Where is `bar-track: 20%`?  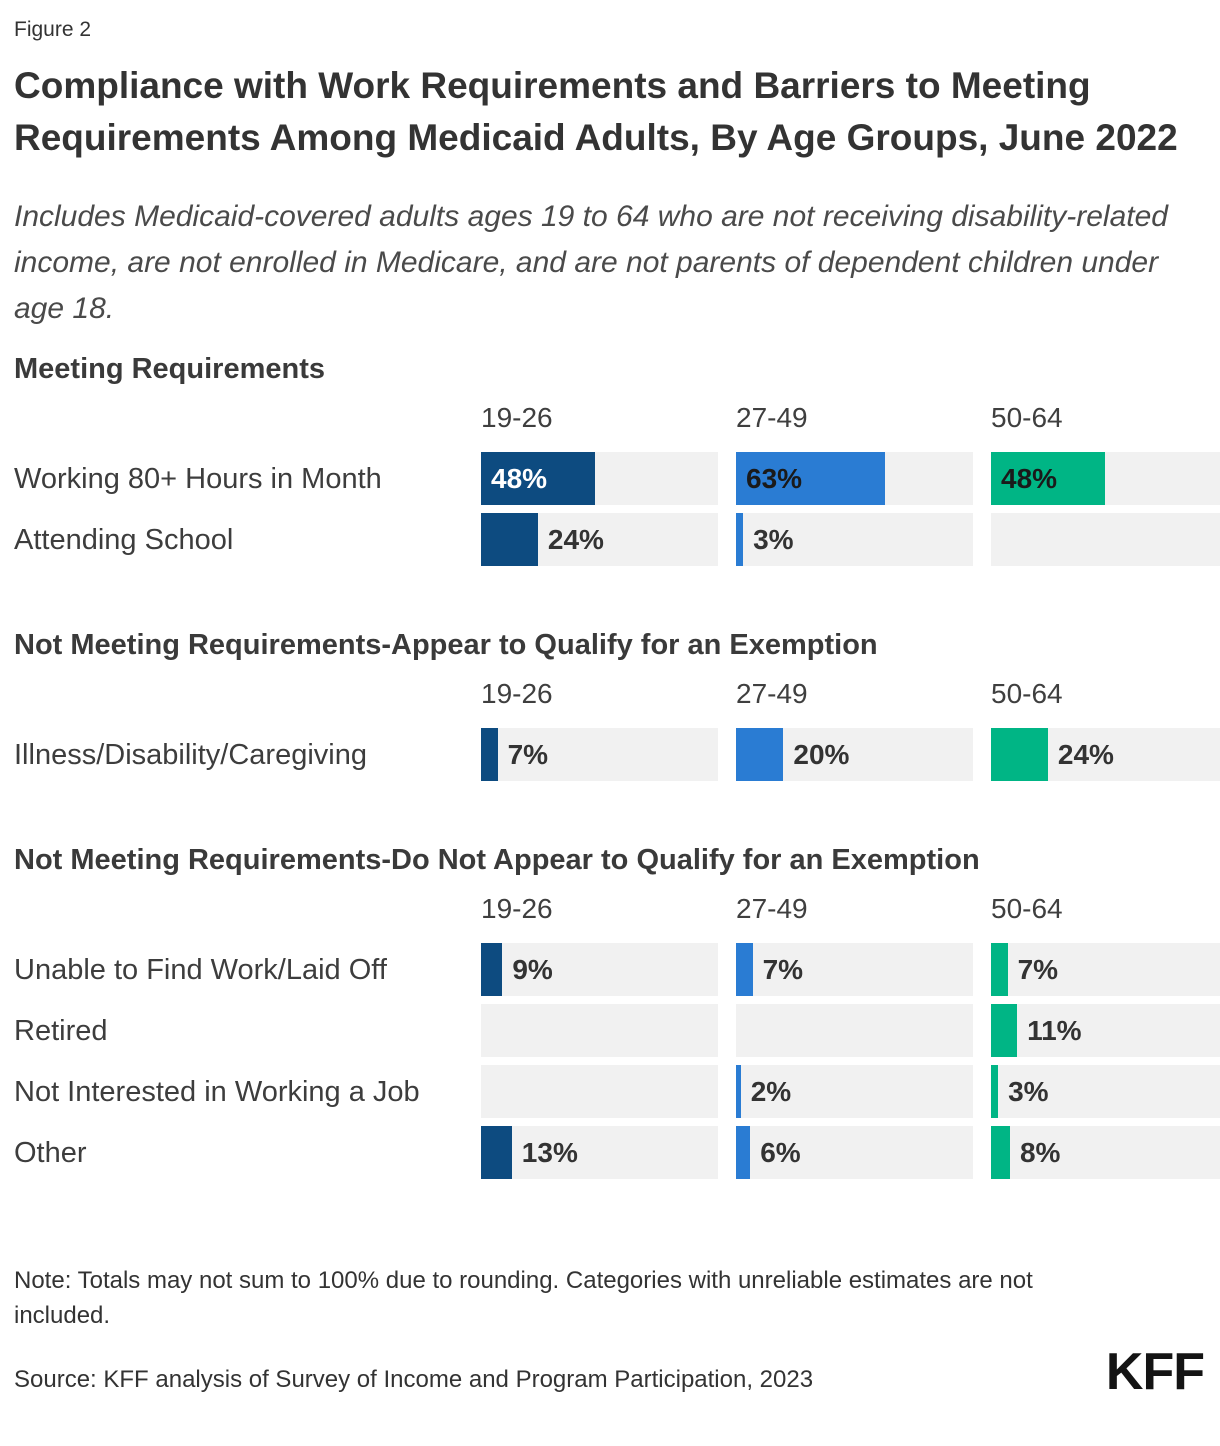 bar-track: 20% is located at coordinates (854, 754).